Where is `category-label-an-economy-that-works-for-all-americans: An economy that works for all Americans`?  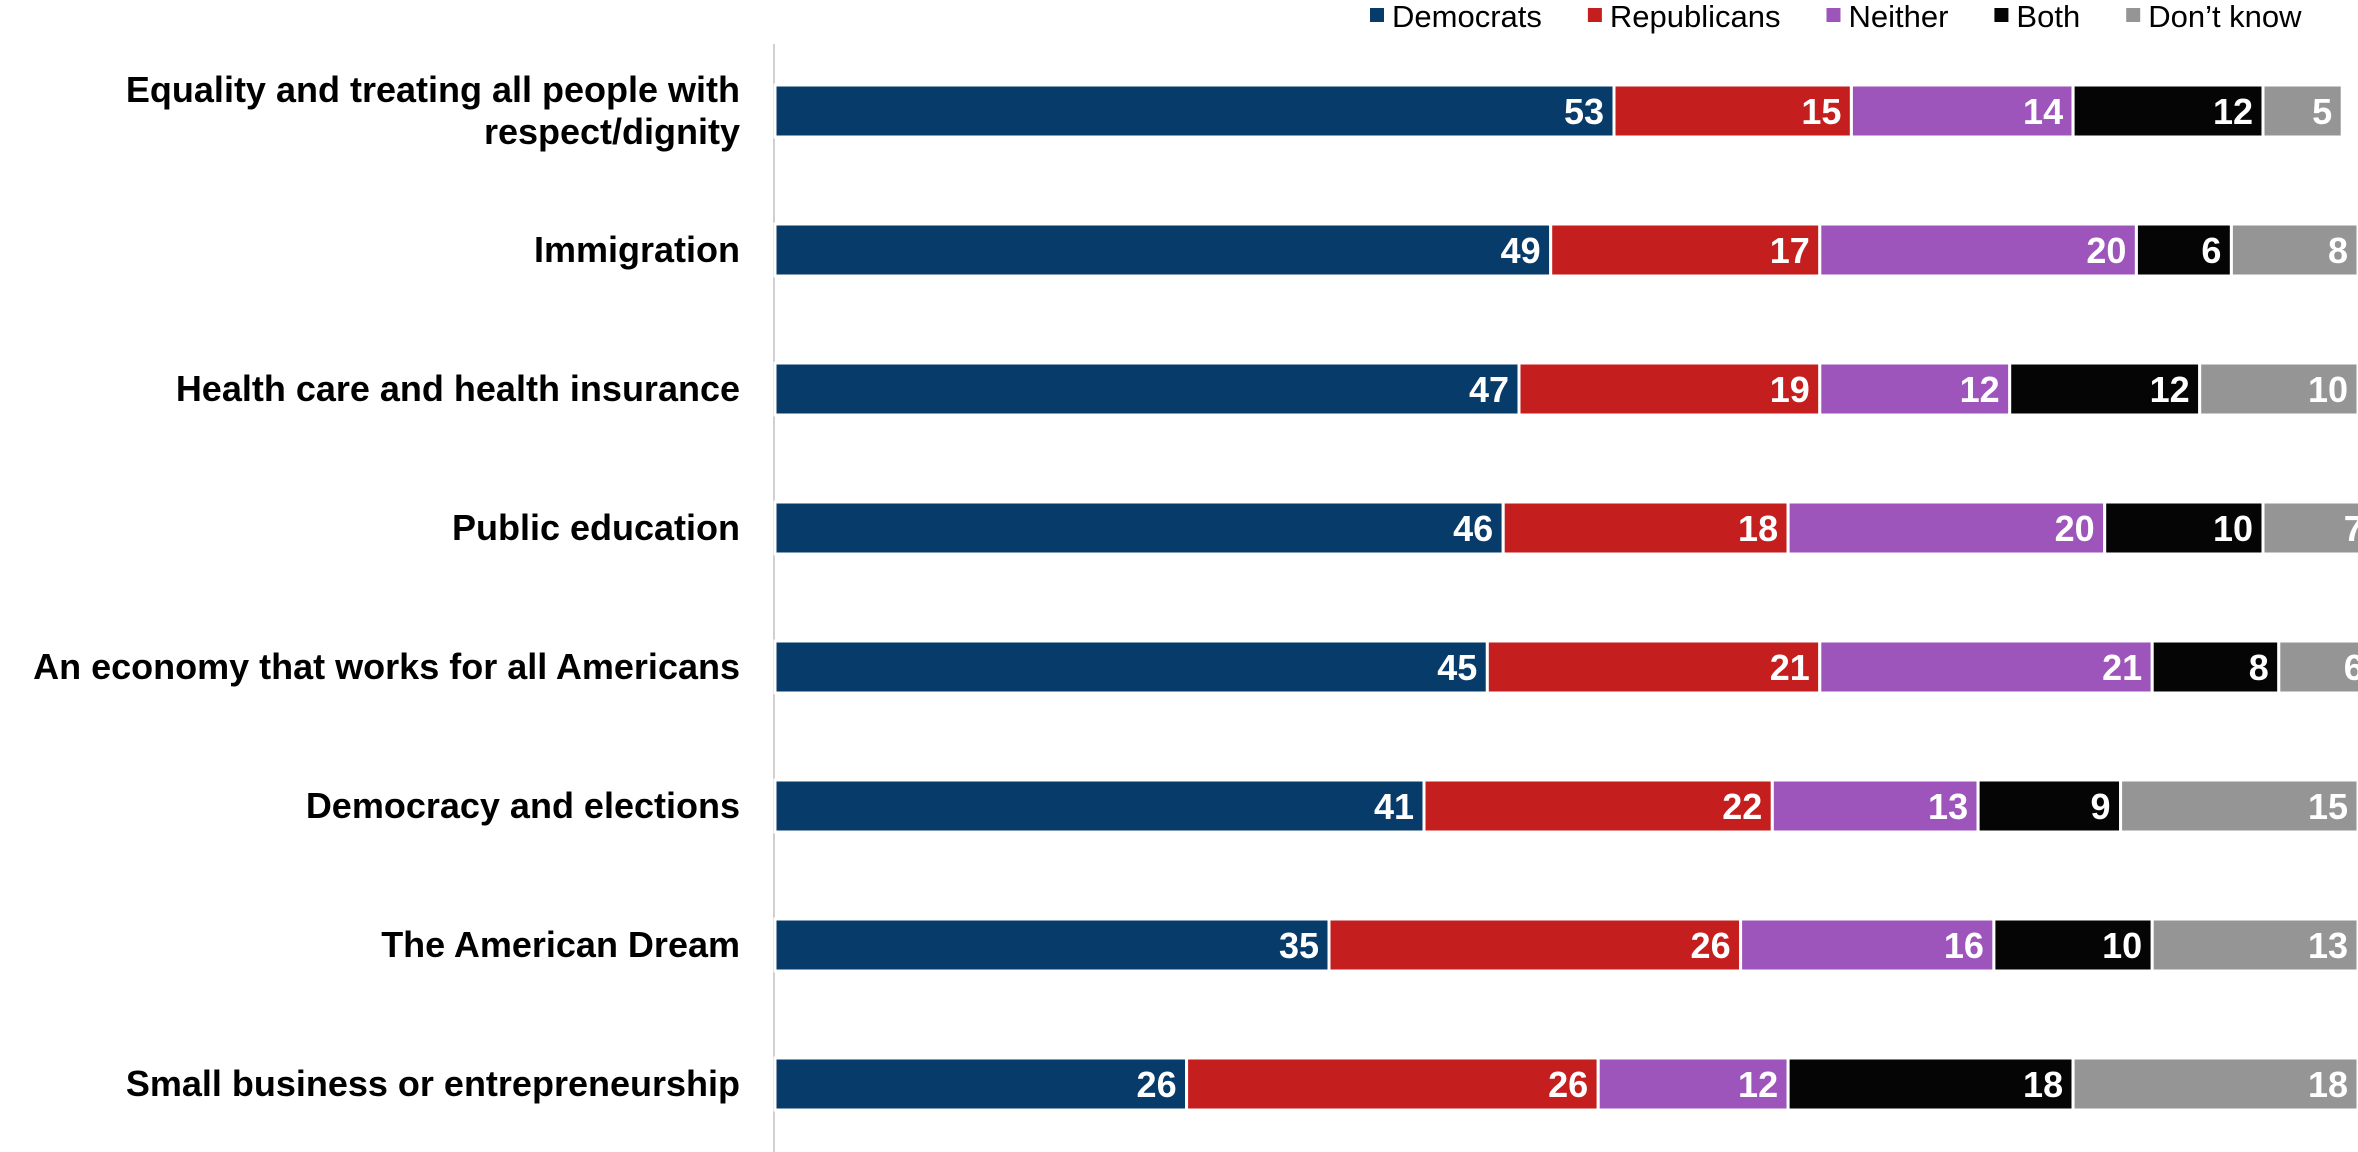
category-label-an-economy-that-works-for-all-americans: An economy that works for all Americans is located at coordinates (386, 666).